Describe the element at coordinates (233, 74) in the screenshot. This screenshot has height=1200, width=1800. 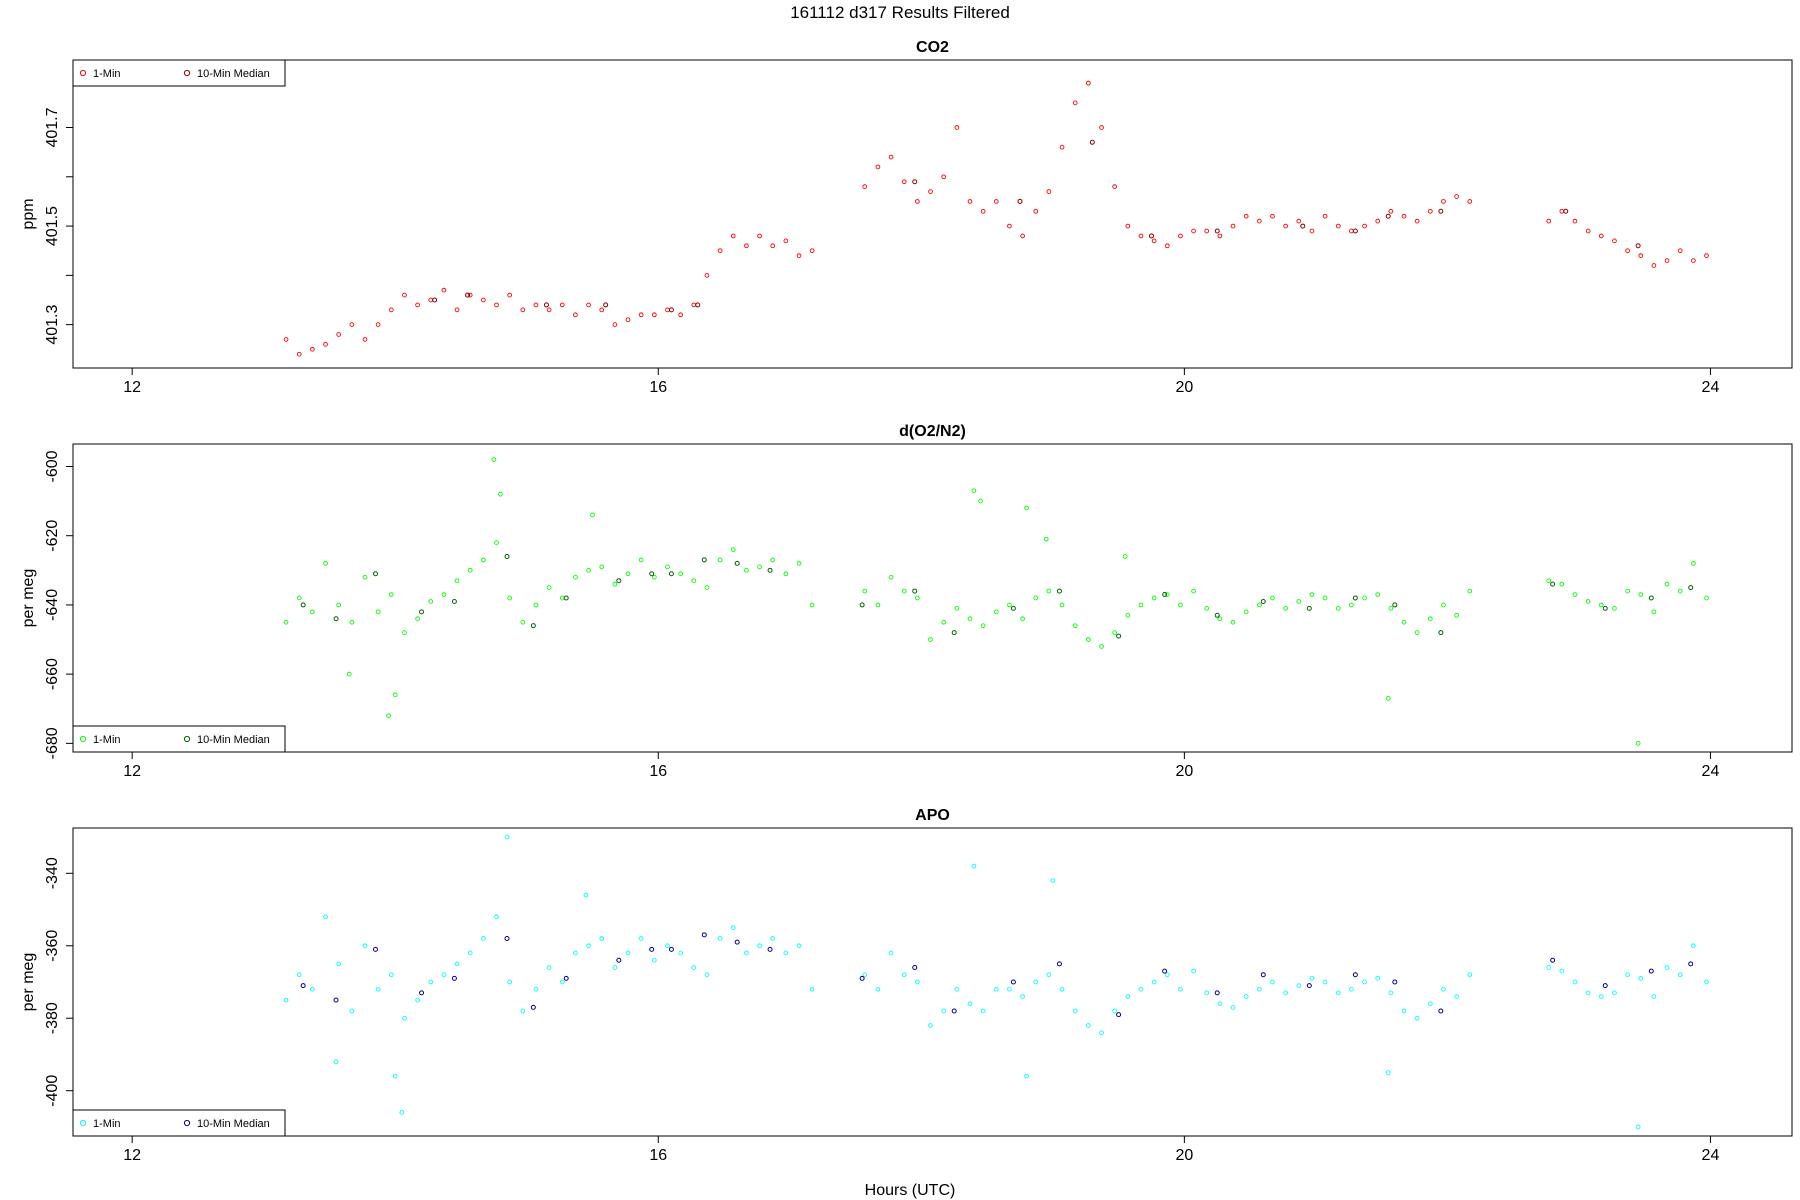
I see `legend-label: 10-Min Median` at that location.